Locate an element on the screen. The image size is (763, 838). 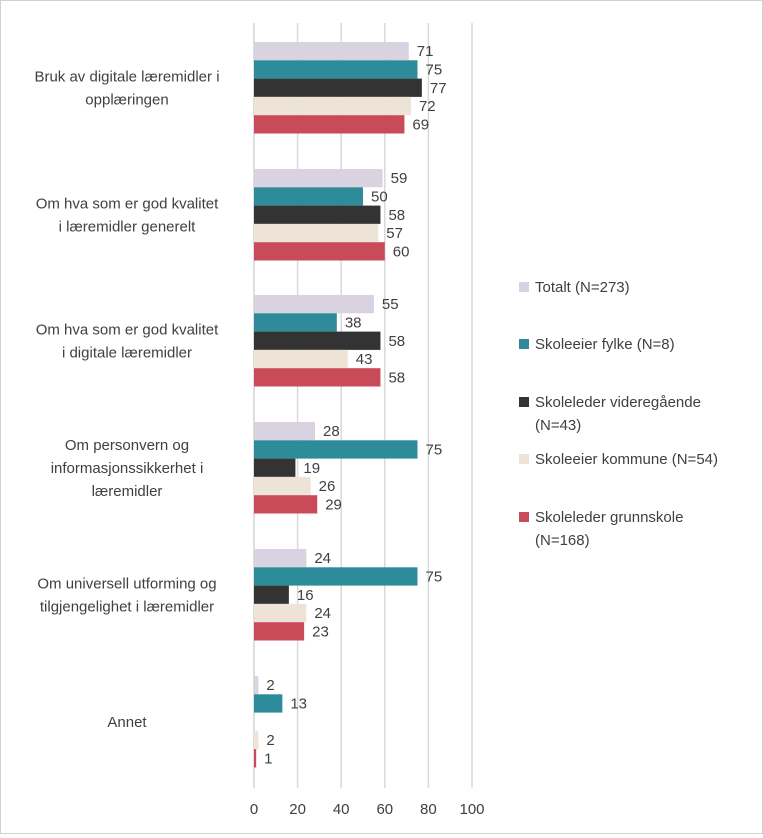
category-label: Om universell utforming og is located at coordinates (126, 583).